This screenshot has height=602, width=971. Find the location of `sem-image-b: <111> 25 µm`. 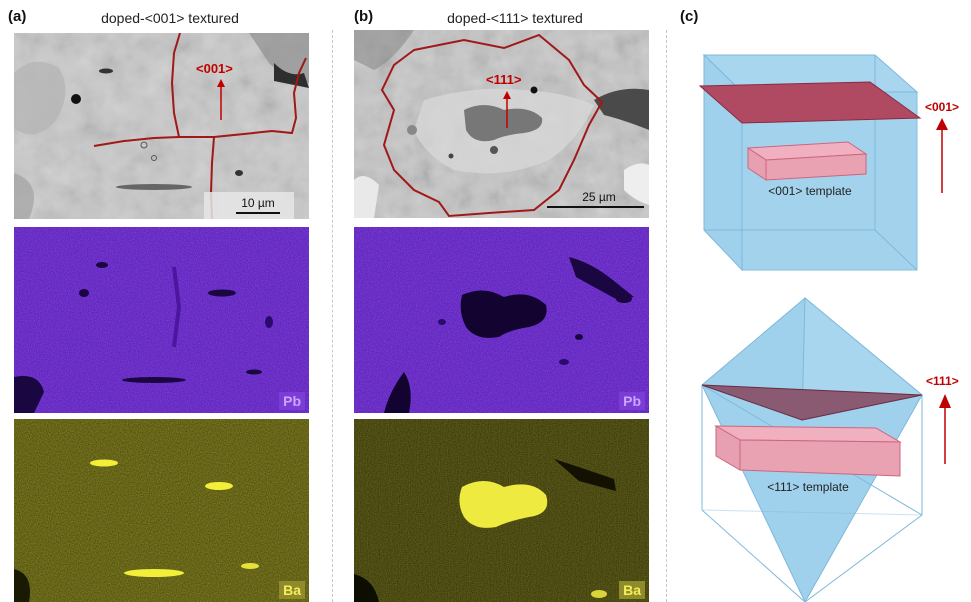

sem-image-b: <111> 25 µm is located at coordinates (501, 124).